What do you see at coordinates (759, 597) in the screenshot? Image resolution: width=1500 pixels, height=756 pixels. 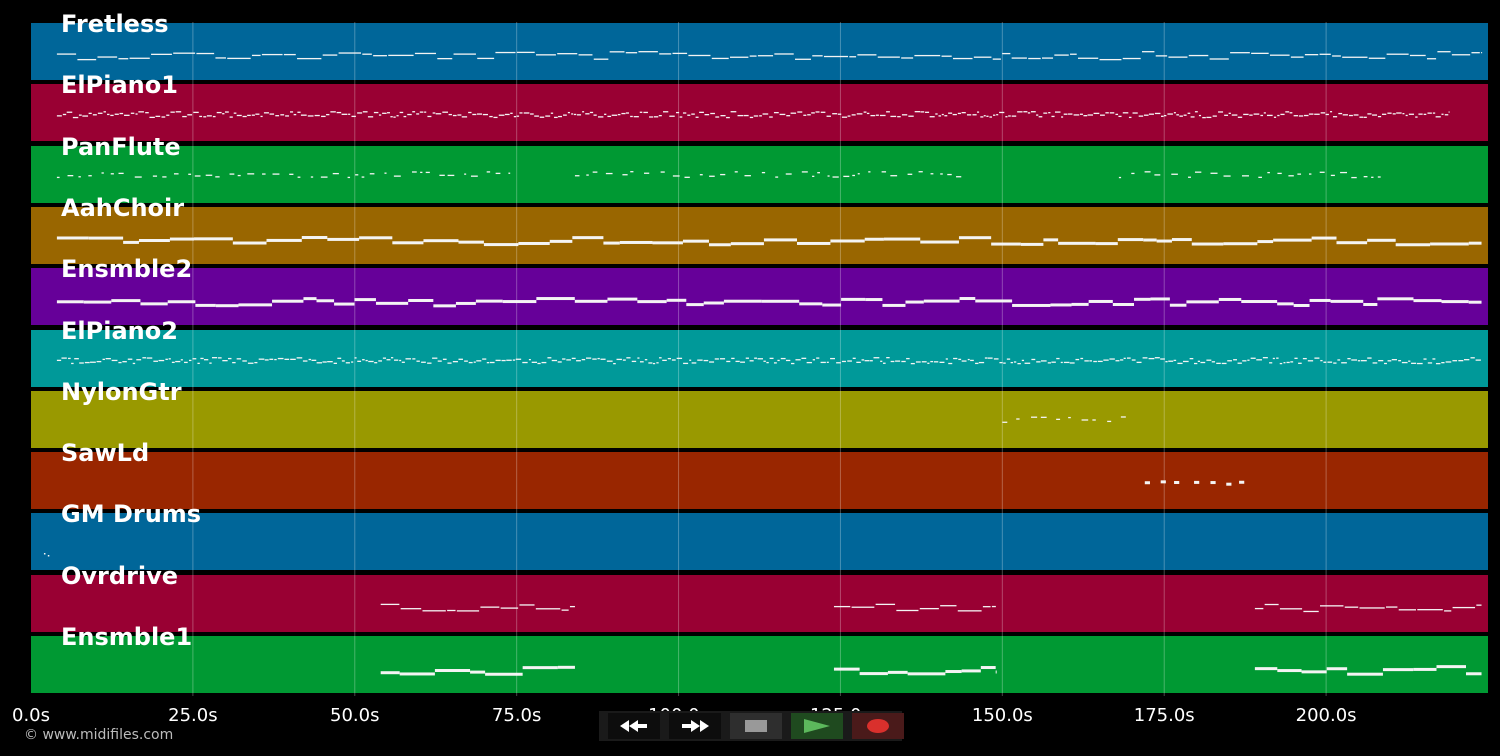 I see `track-ovrdrive: Ovrdrive` at bounding box center [759, 597].